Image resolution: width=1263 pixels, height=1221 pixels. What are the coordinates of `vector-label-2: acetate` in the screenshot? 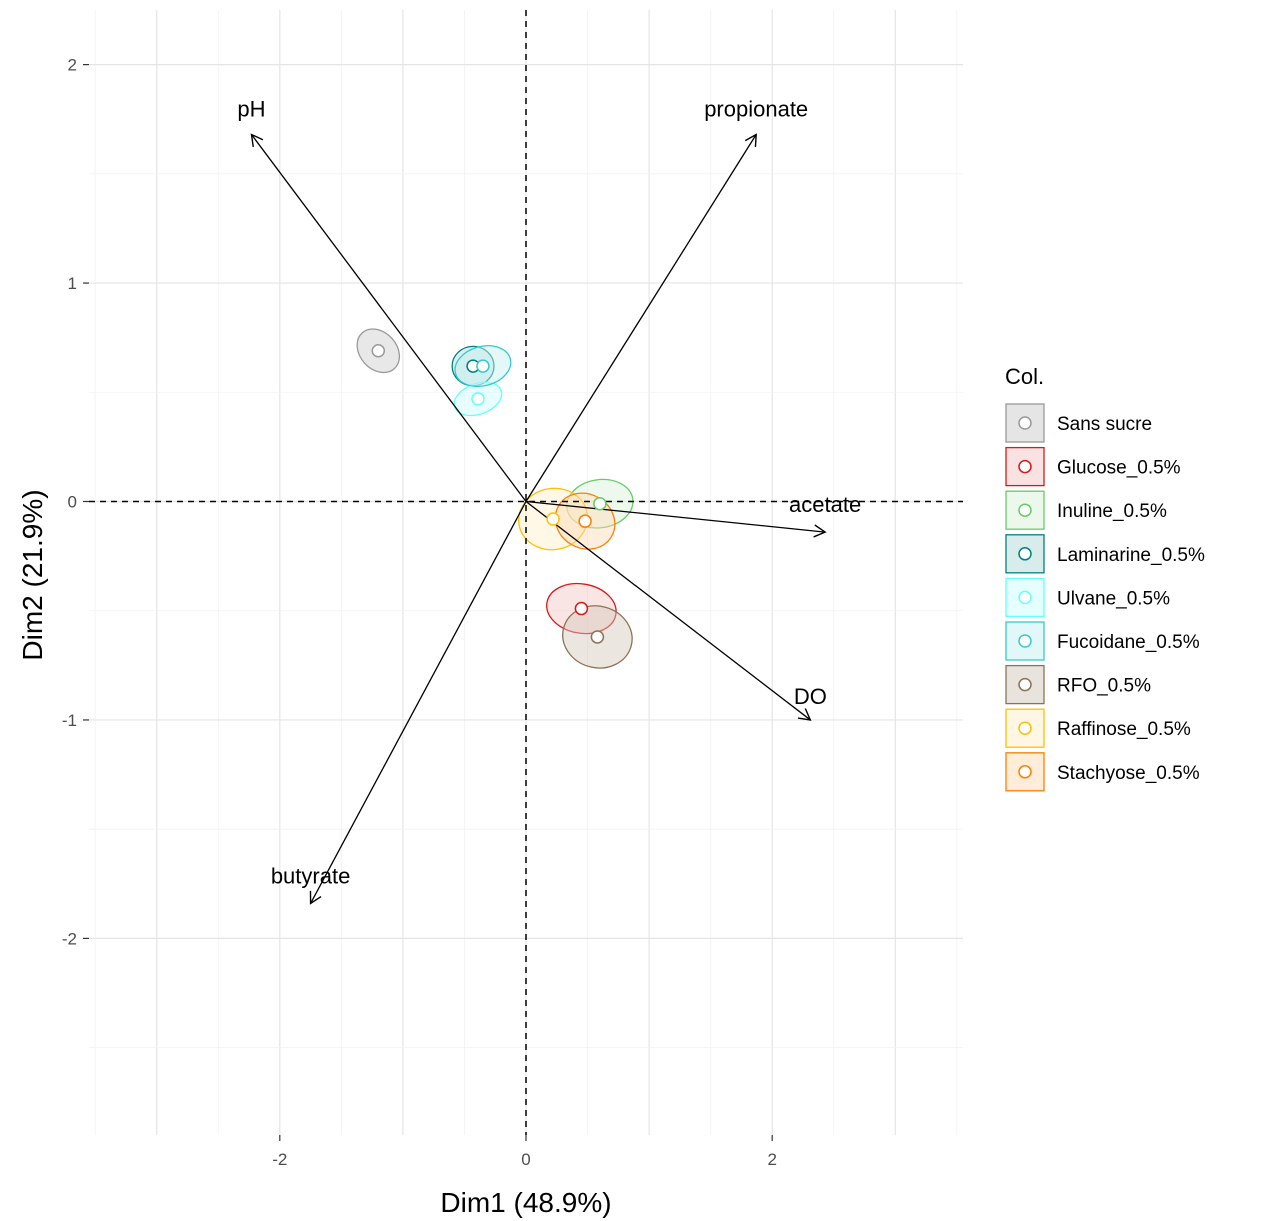 It's located at (825, 504).